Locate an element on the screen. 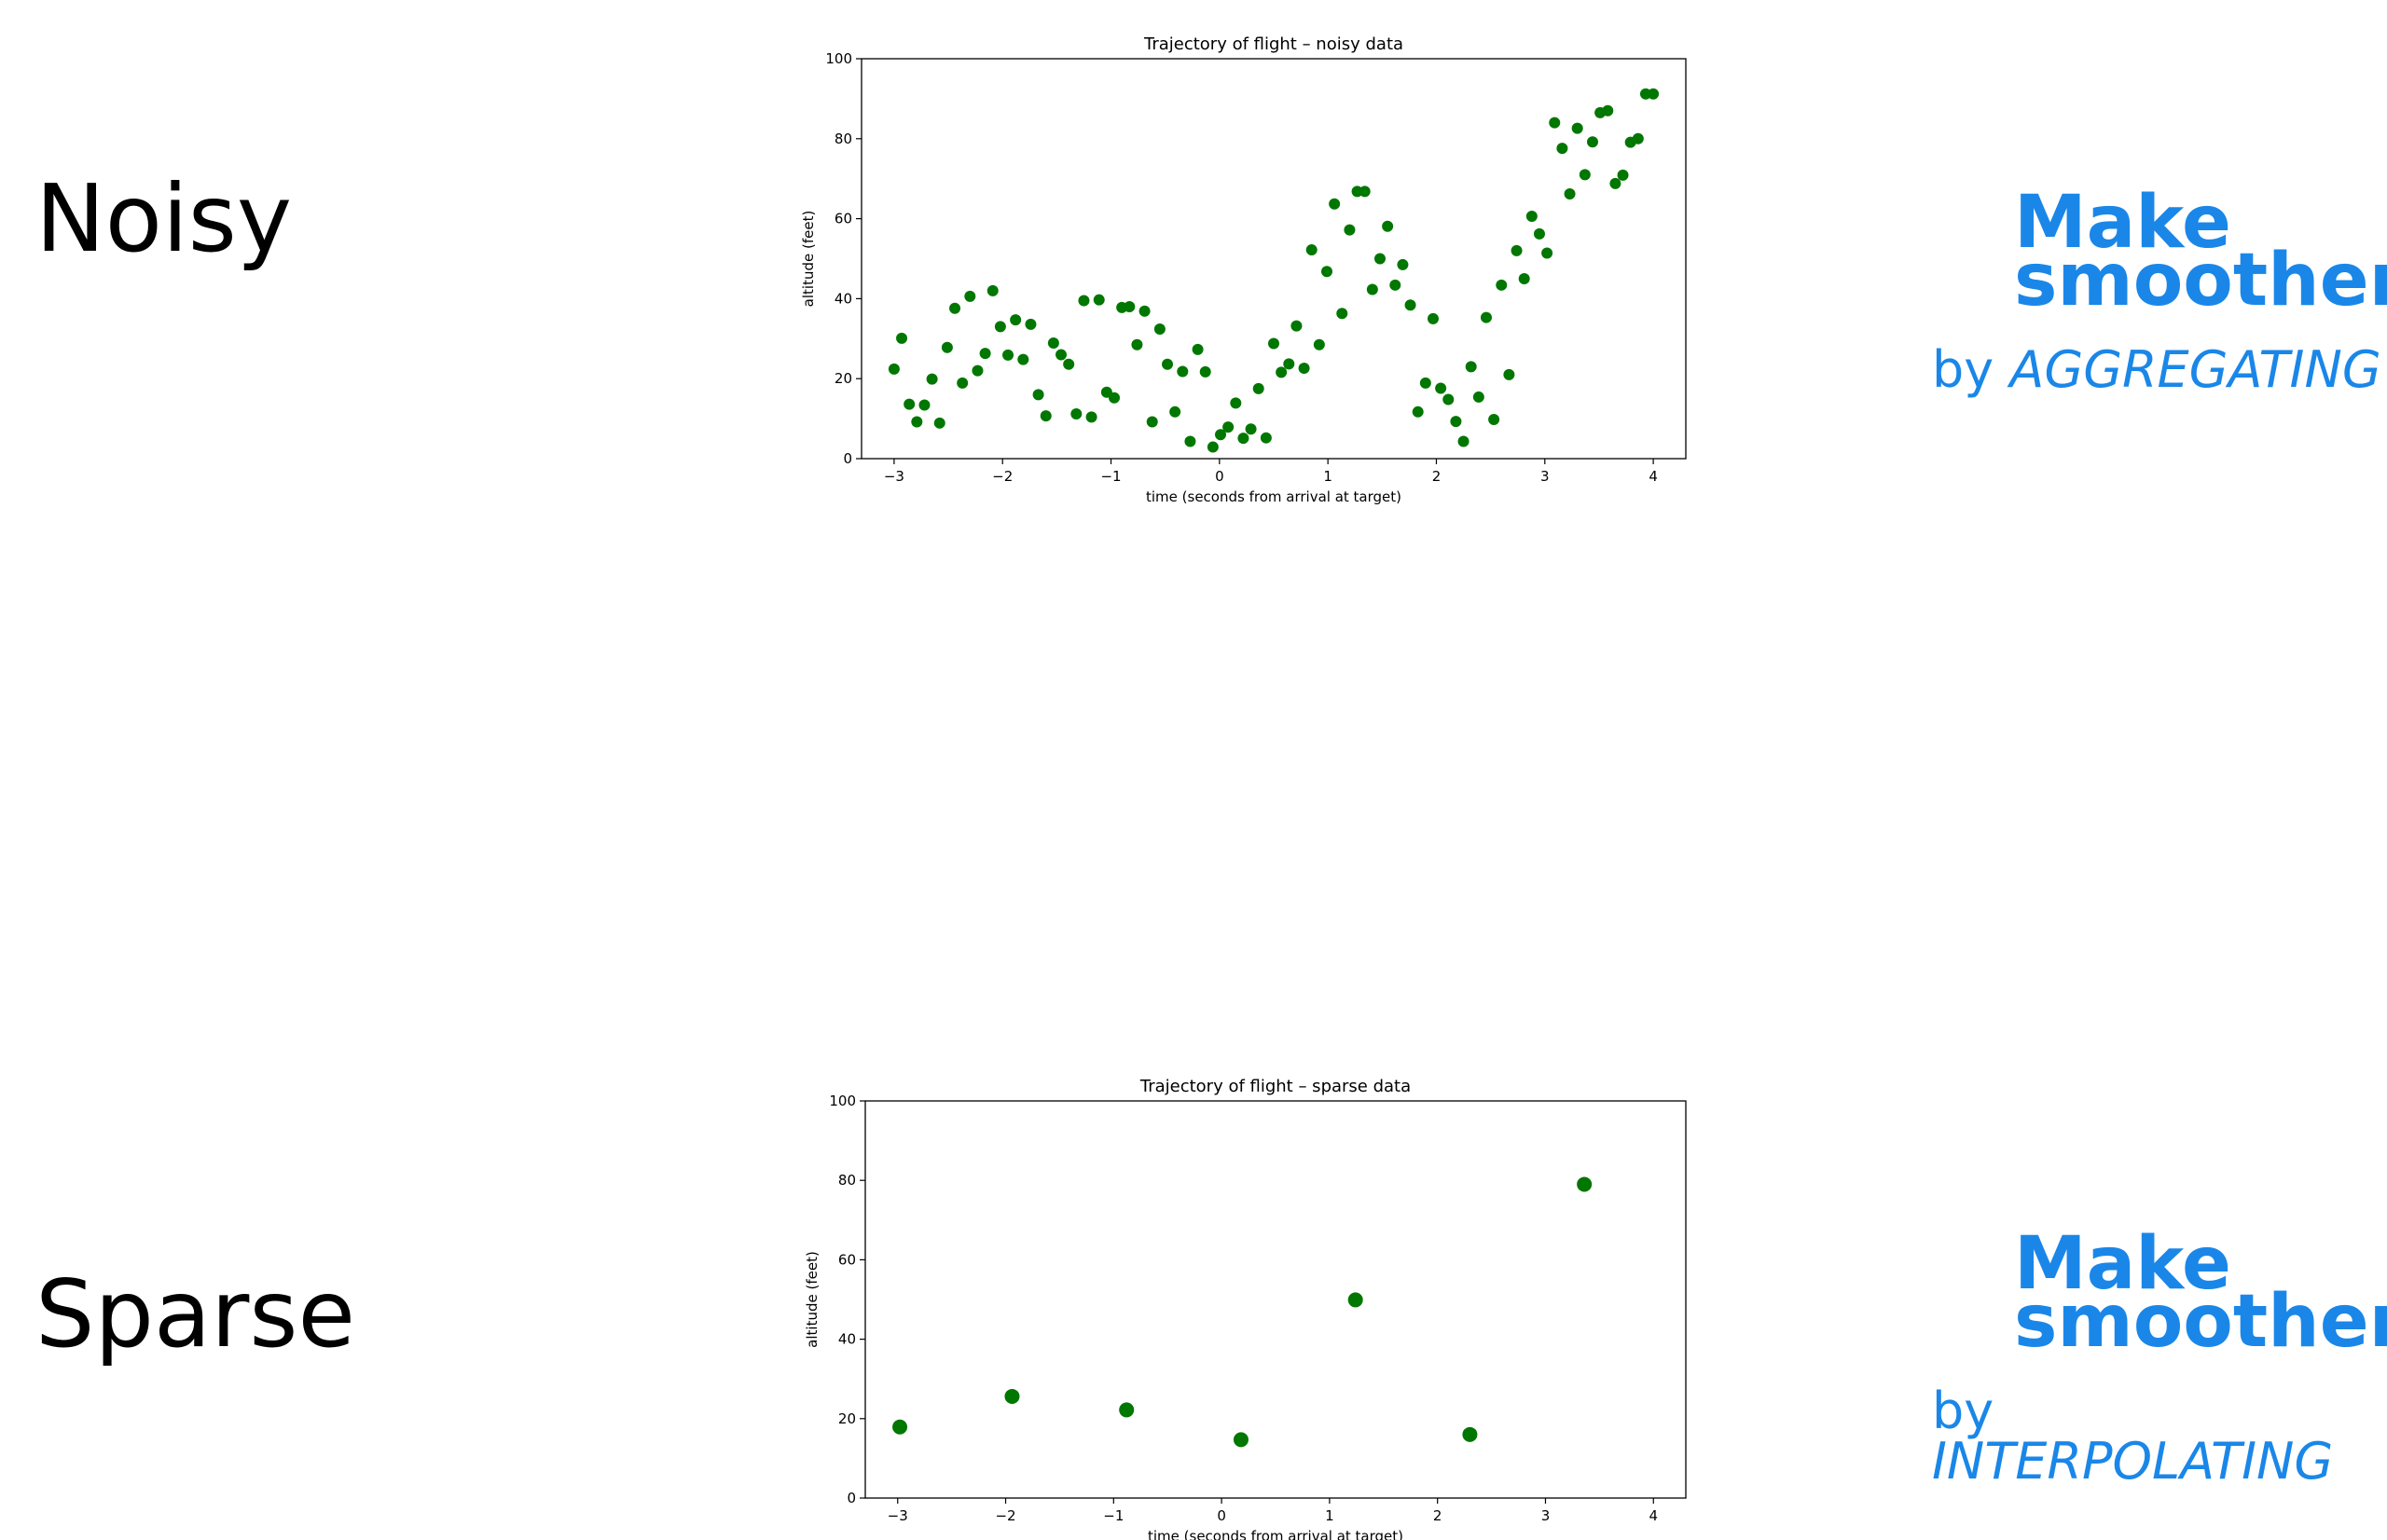  y-tick-label: 40 is located at coordinates (847, 1339).